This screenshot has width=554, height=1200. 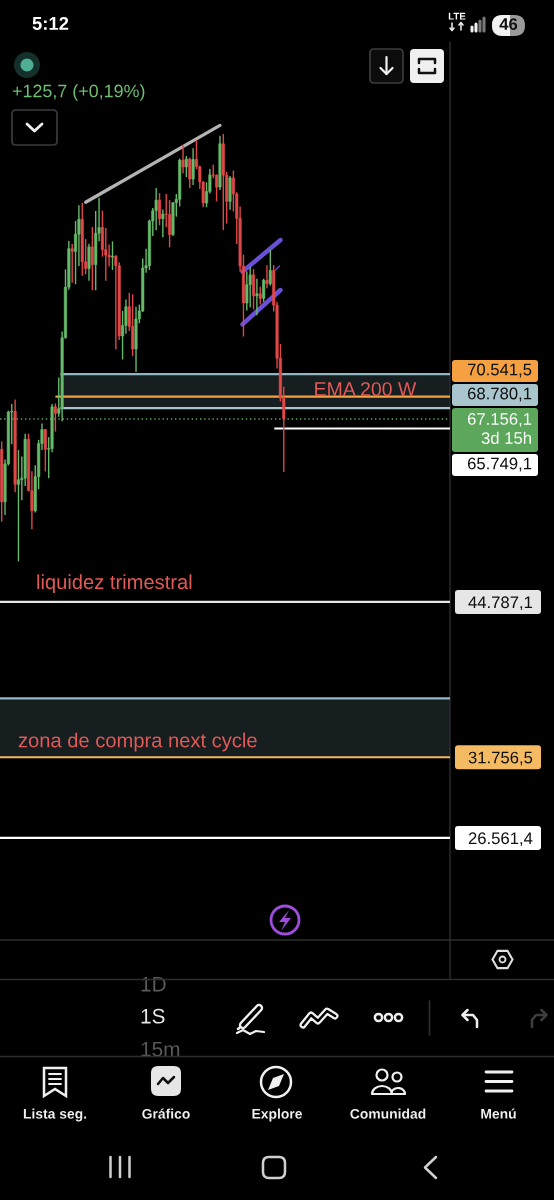 What do you see at coordinates (166, 1113) in the screenshot?
I see `text: Gráfico` at bounding box center [166, 1113].